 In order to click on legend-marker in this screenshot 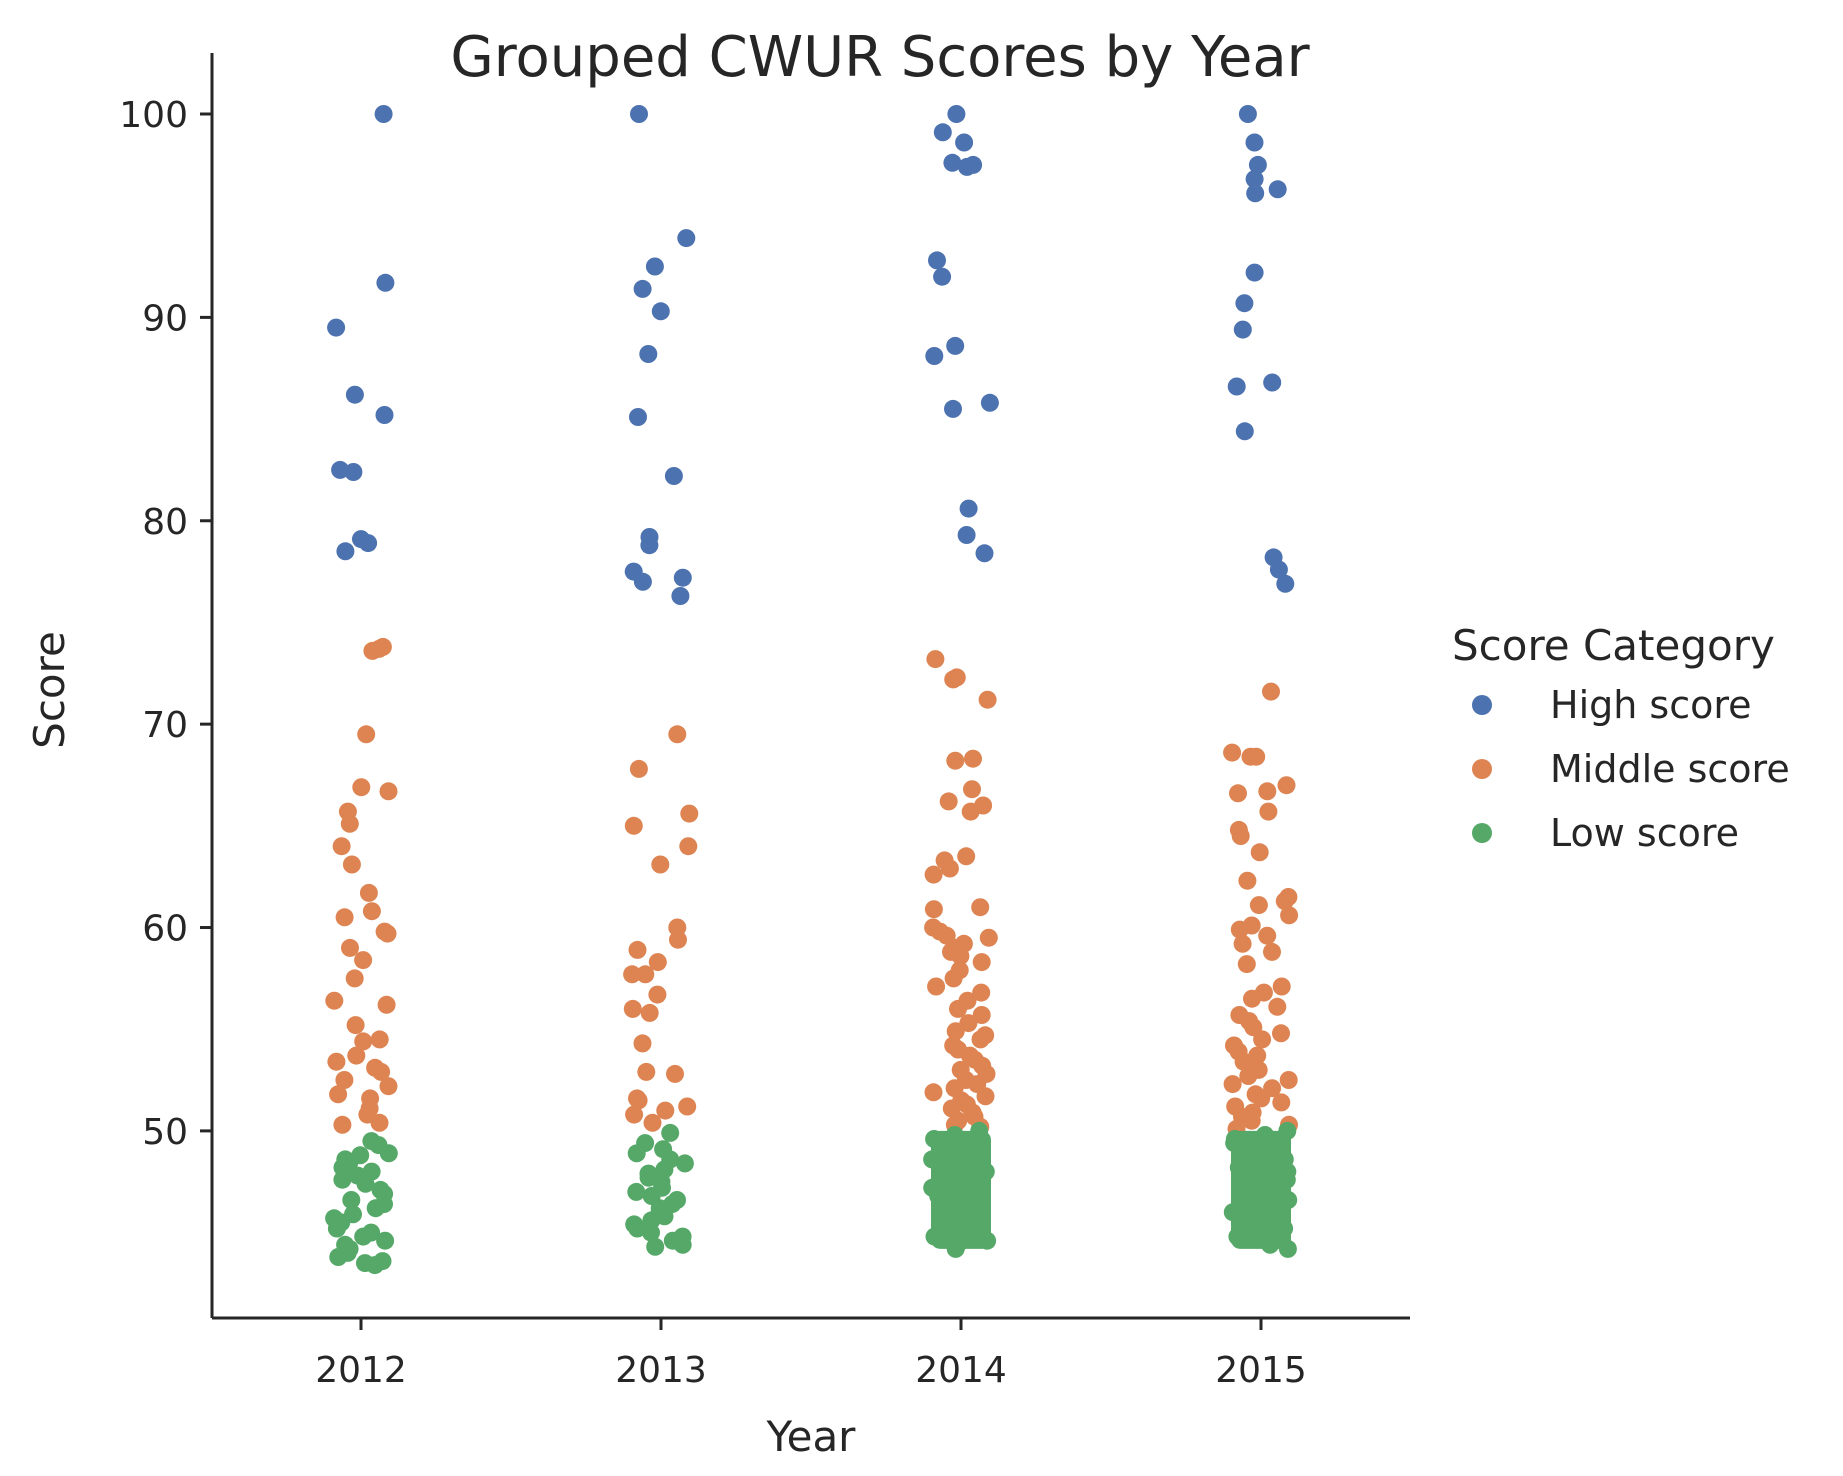, I will do `click(1482, 769)`.